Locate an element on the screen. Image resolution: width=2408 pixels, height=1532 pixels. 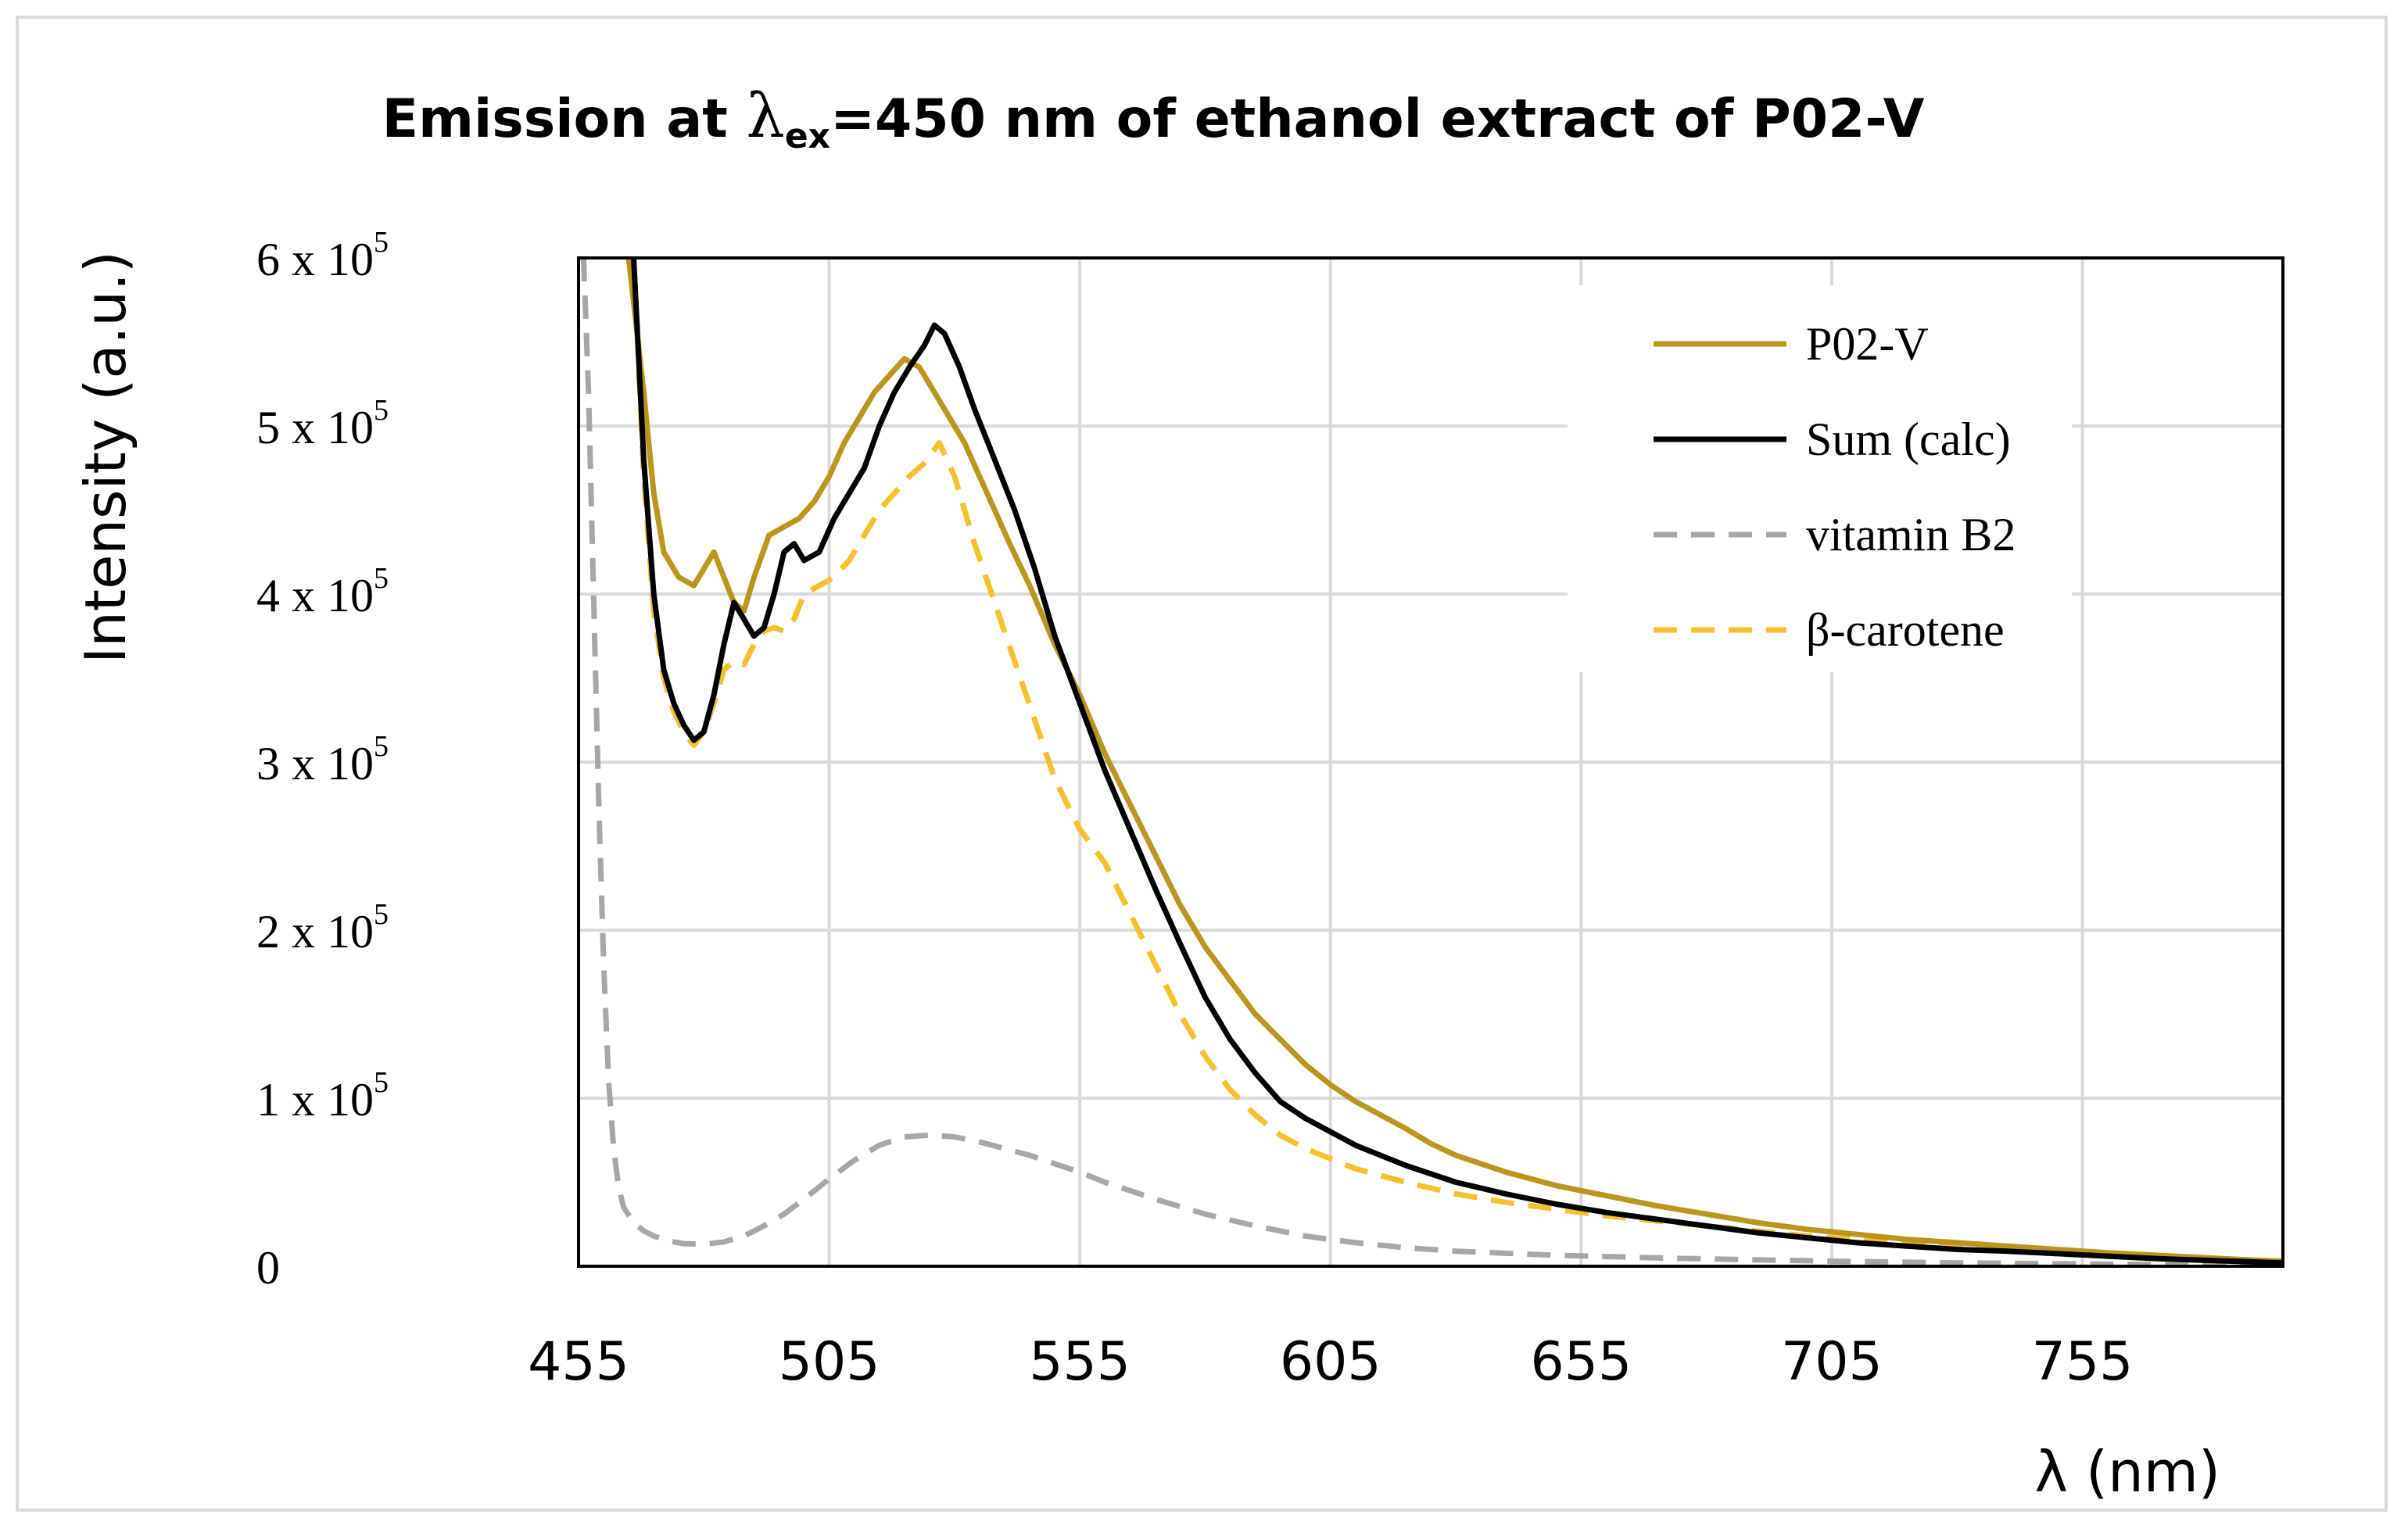
y-tick-label: 6 x 10⁵ is located at coordinates (322, 255).